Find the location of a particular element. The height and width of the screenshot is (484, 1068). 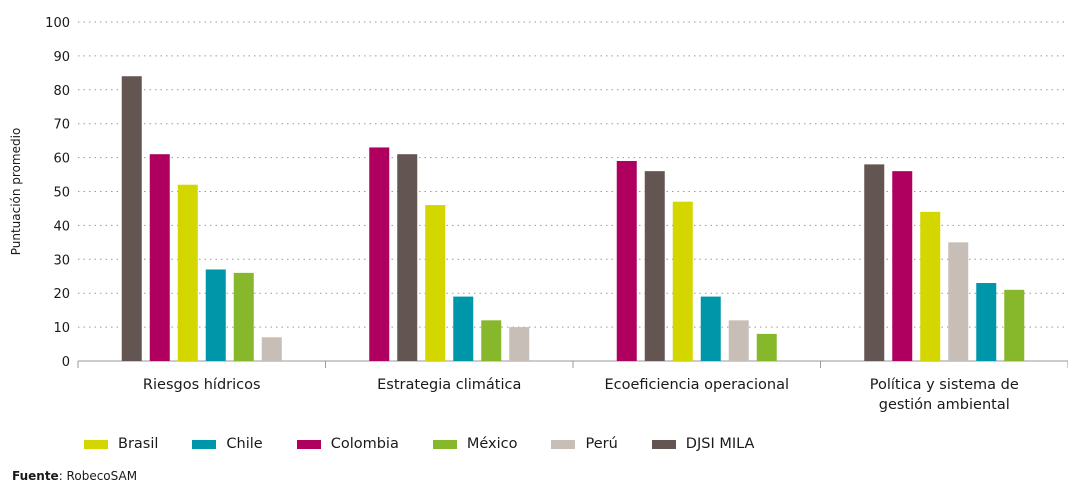

legend-item: Chile is located at coordinates (227, 444).